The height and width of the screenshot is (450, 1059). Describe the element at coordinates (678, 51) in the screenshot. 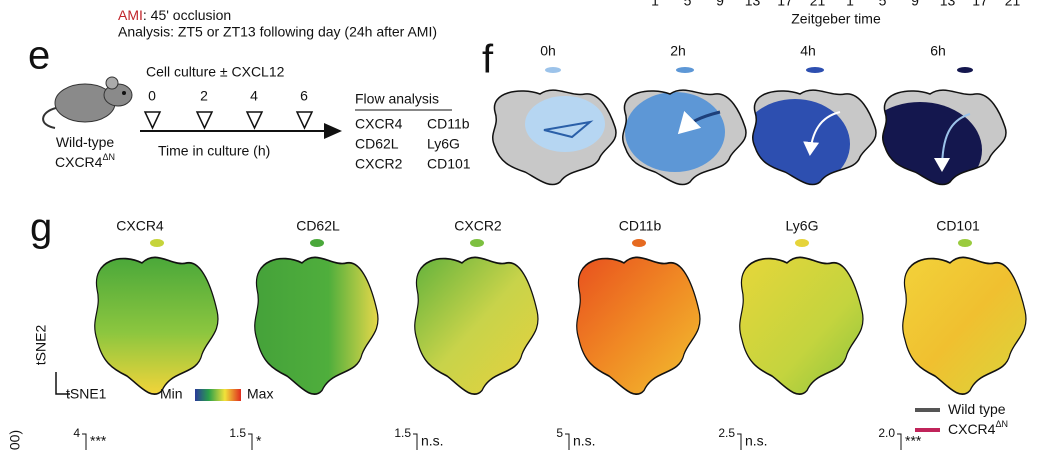

I see `timepoint-label: 2h` at that location.